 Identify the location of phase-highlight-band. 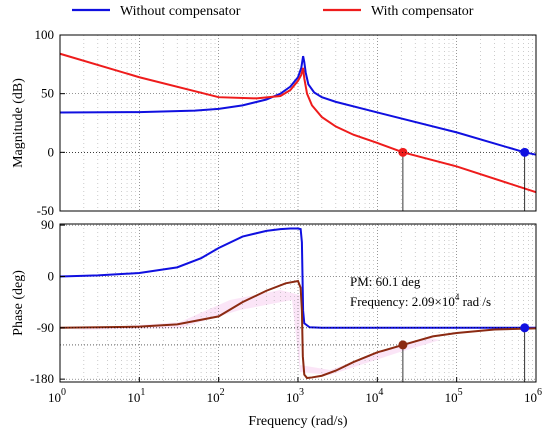
(255, 332).